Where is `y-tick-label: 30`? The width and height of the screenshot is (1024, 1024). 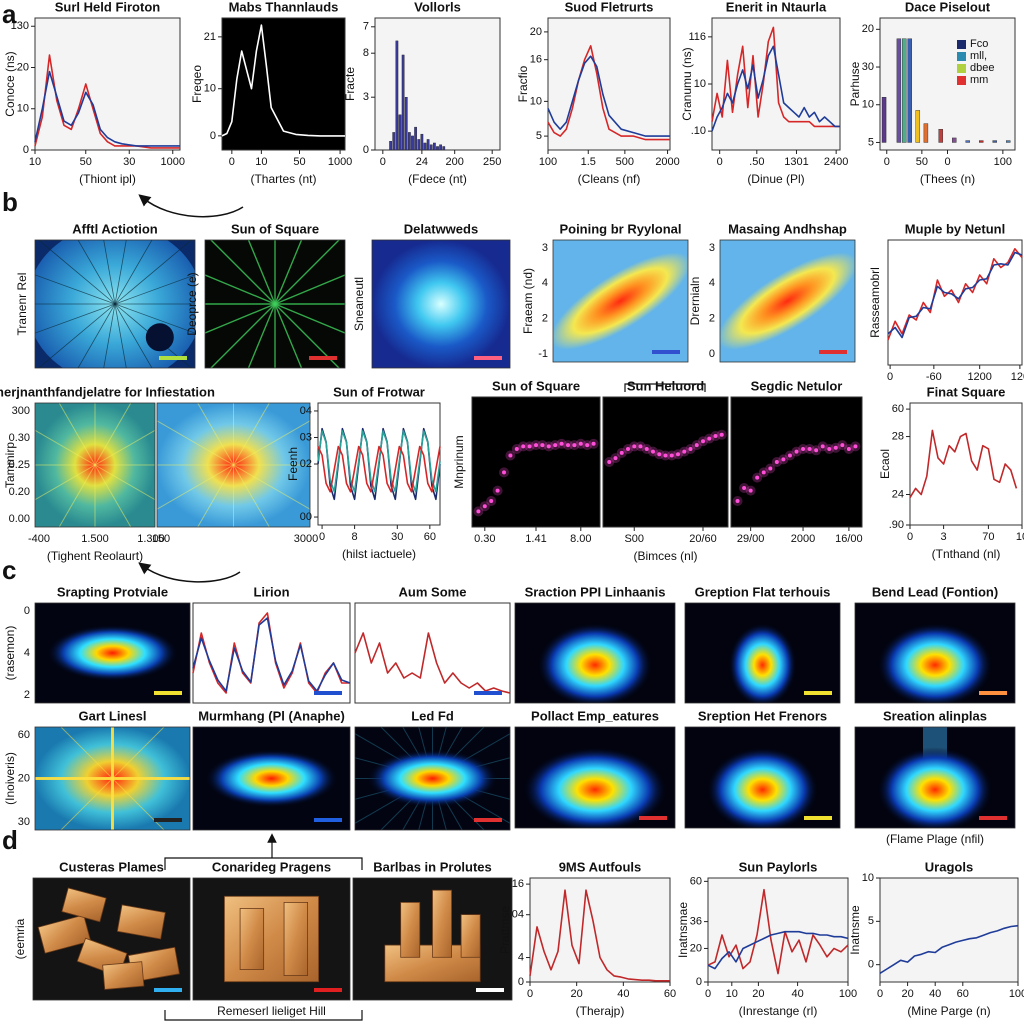 y-tick-label: 30 is located at coordinates (24, 822).